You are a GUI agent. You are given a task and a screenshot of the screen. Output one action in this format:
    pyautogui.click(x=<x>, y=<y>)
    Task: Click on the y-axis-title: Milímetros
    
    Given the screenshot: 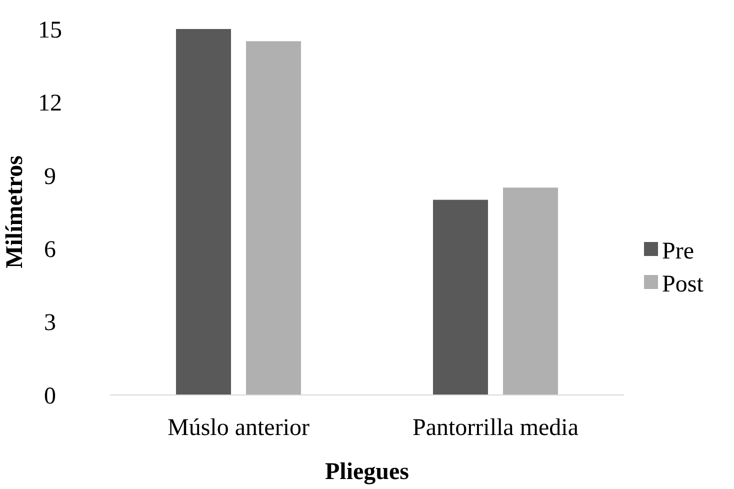 What is the action you would take?
    pyautogui.click(x=15, y=212)
    